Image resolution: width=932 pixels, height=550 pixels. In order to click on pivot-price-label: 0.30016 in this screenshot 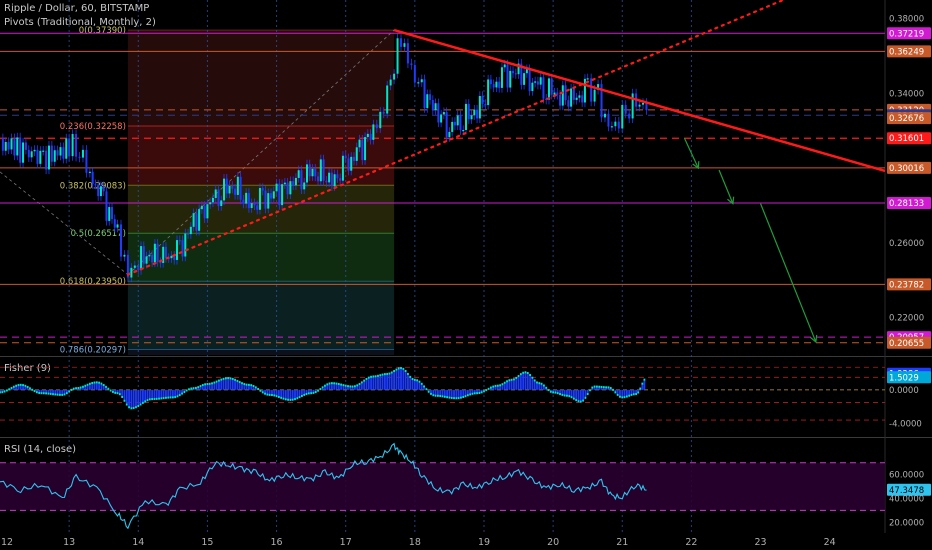, I will do `click(906, 169)`.